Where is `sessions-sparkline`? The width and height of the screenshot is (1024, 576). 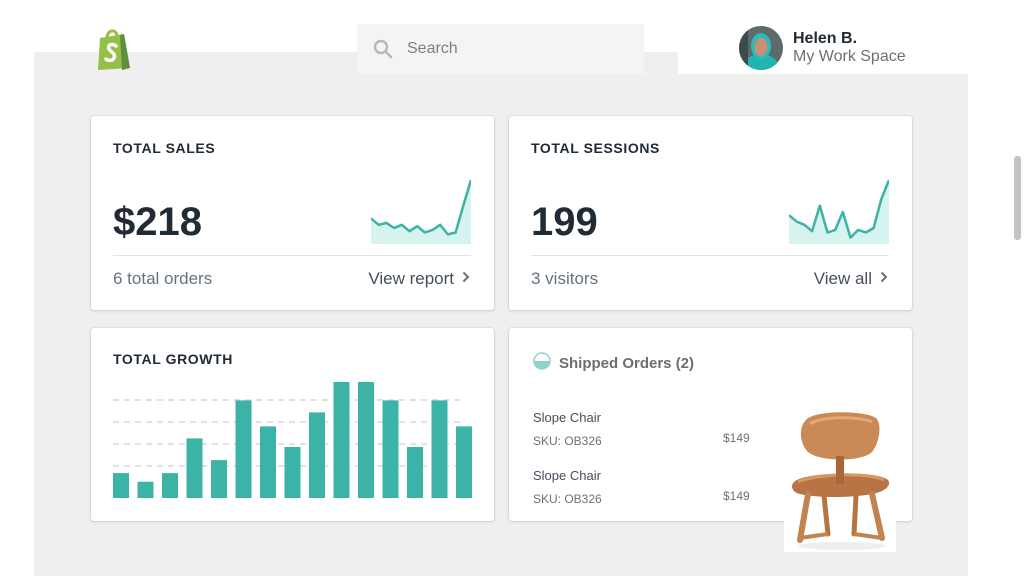 sessions-sparkline is located at coordinates (839, 211).